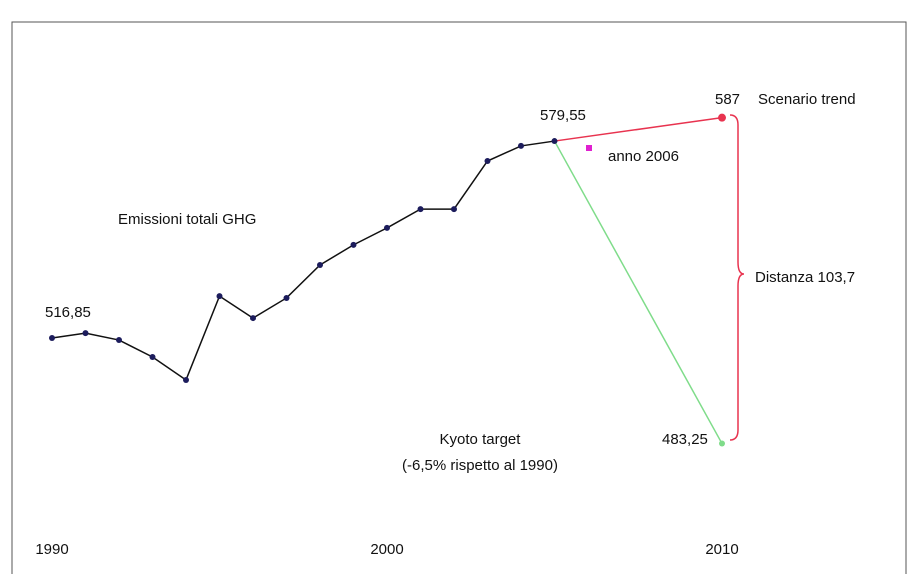 The image size is (908, 574). What do you see at coordinates (563, 115) in the screenshot?
I see `value-label: 579,55` at bounding box center [563, 115].